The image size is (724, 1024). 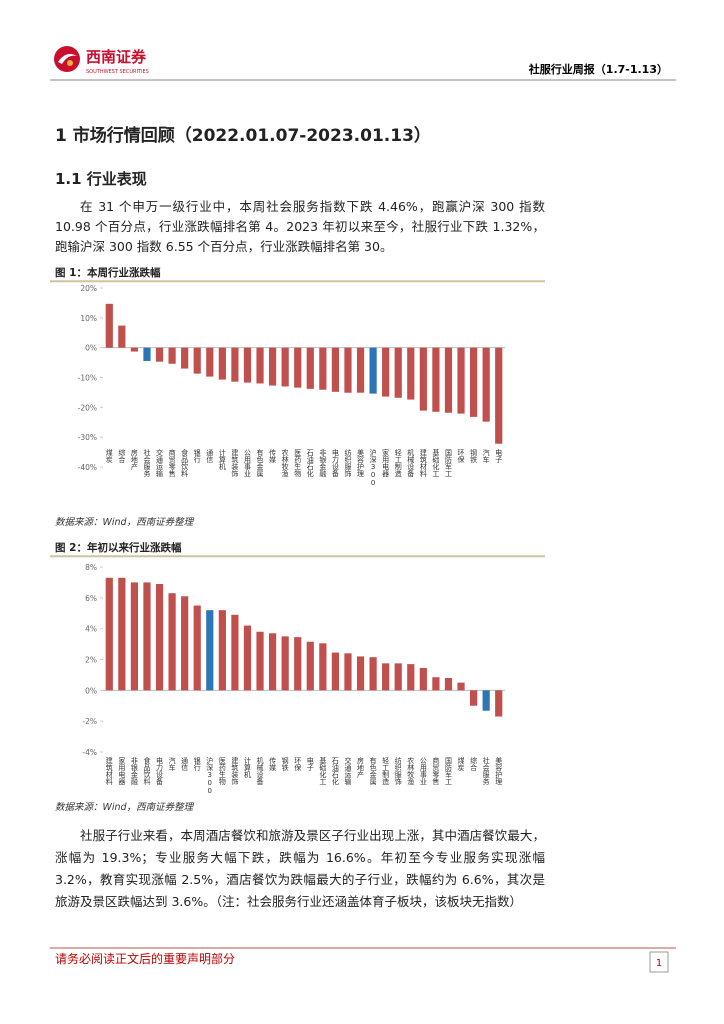 What do you see at coordinates (373, 771) in the screenshot?
I see `x-tick-label: 有色金属` at bounding box center [373, 771].